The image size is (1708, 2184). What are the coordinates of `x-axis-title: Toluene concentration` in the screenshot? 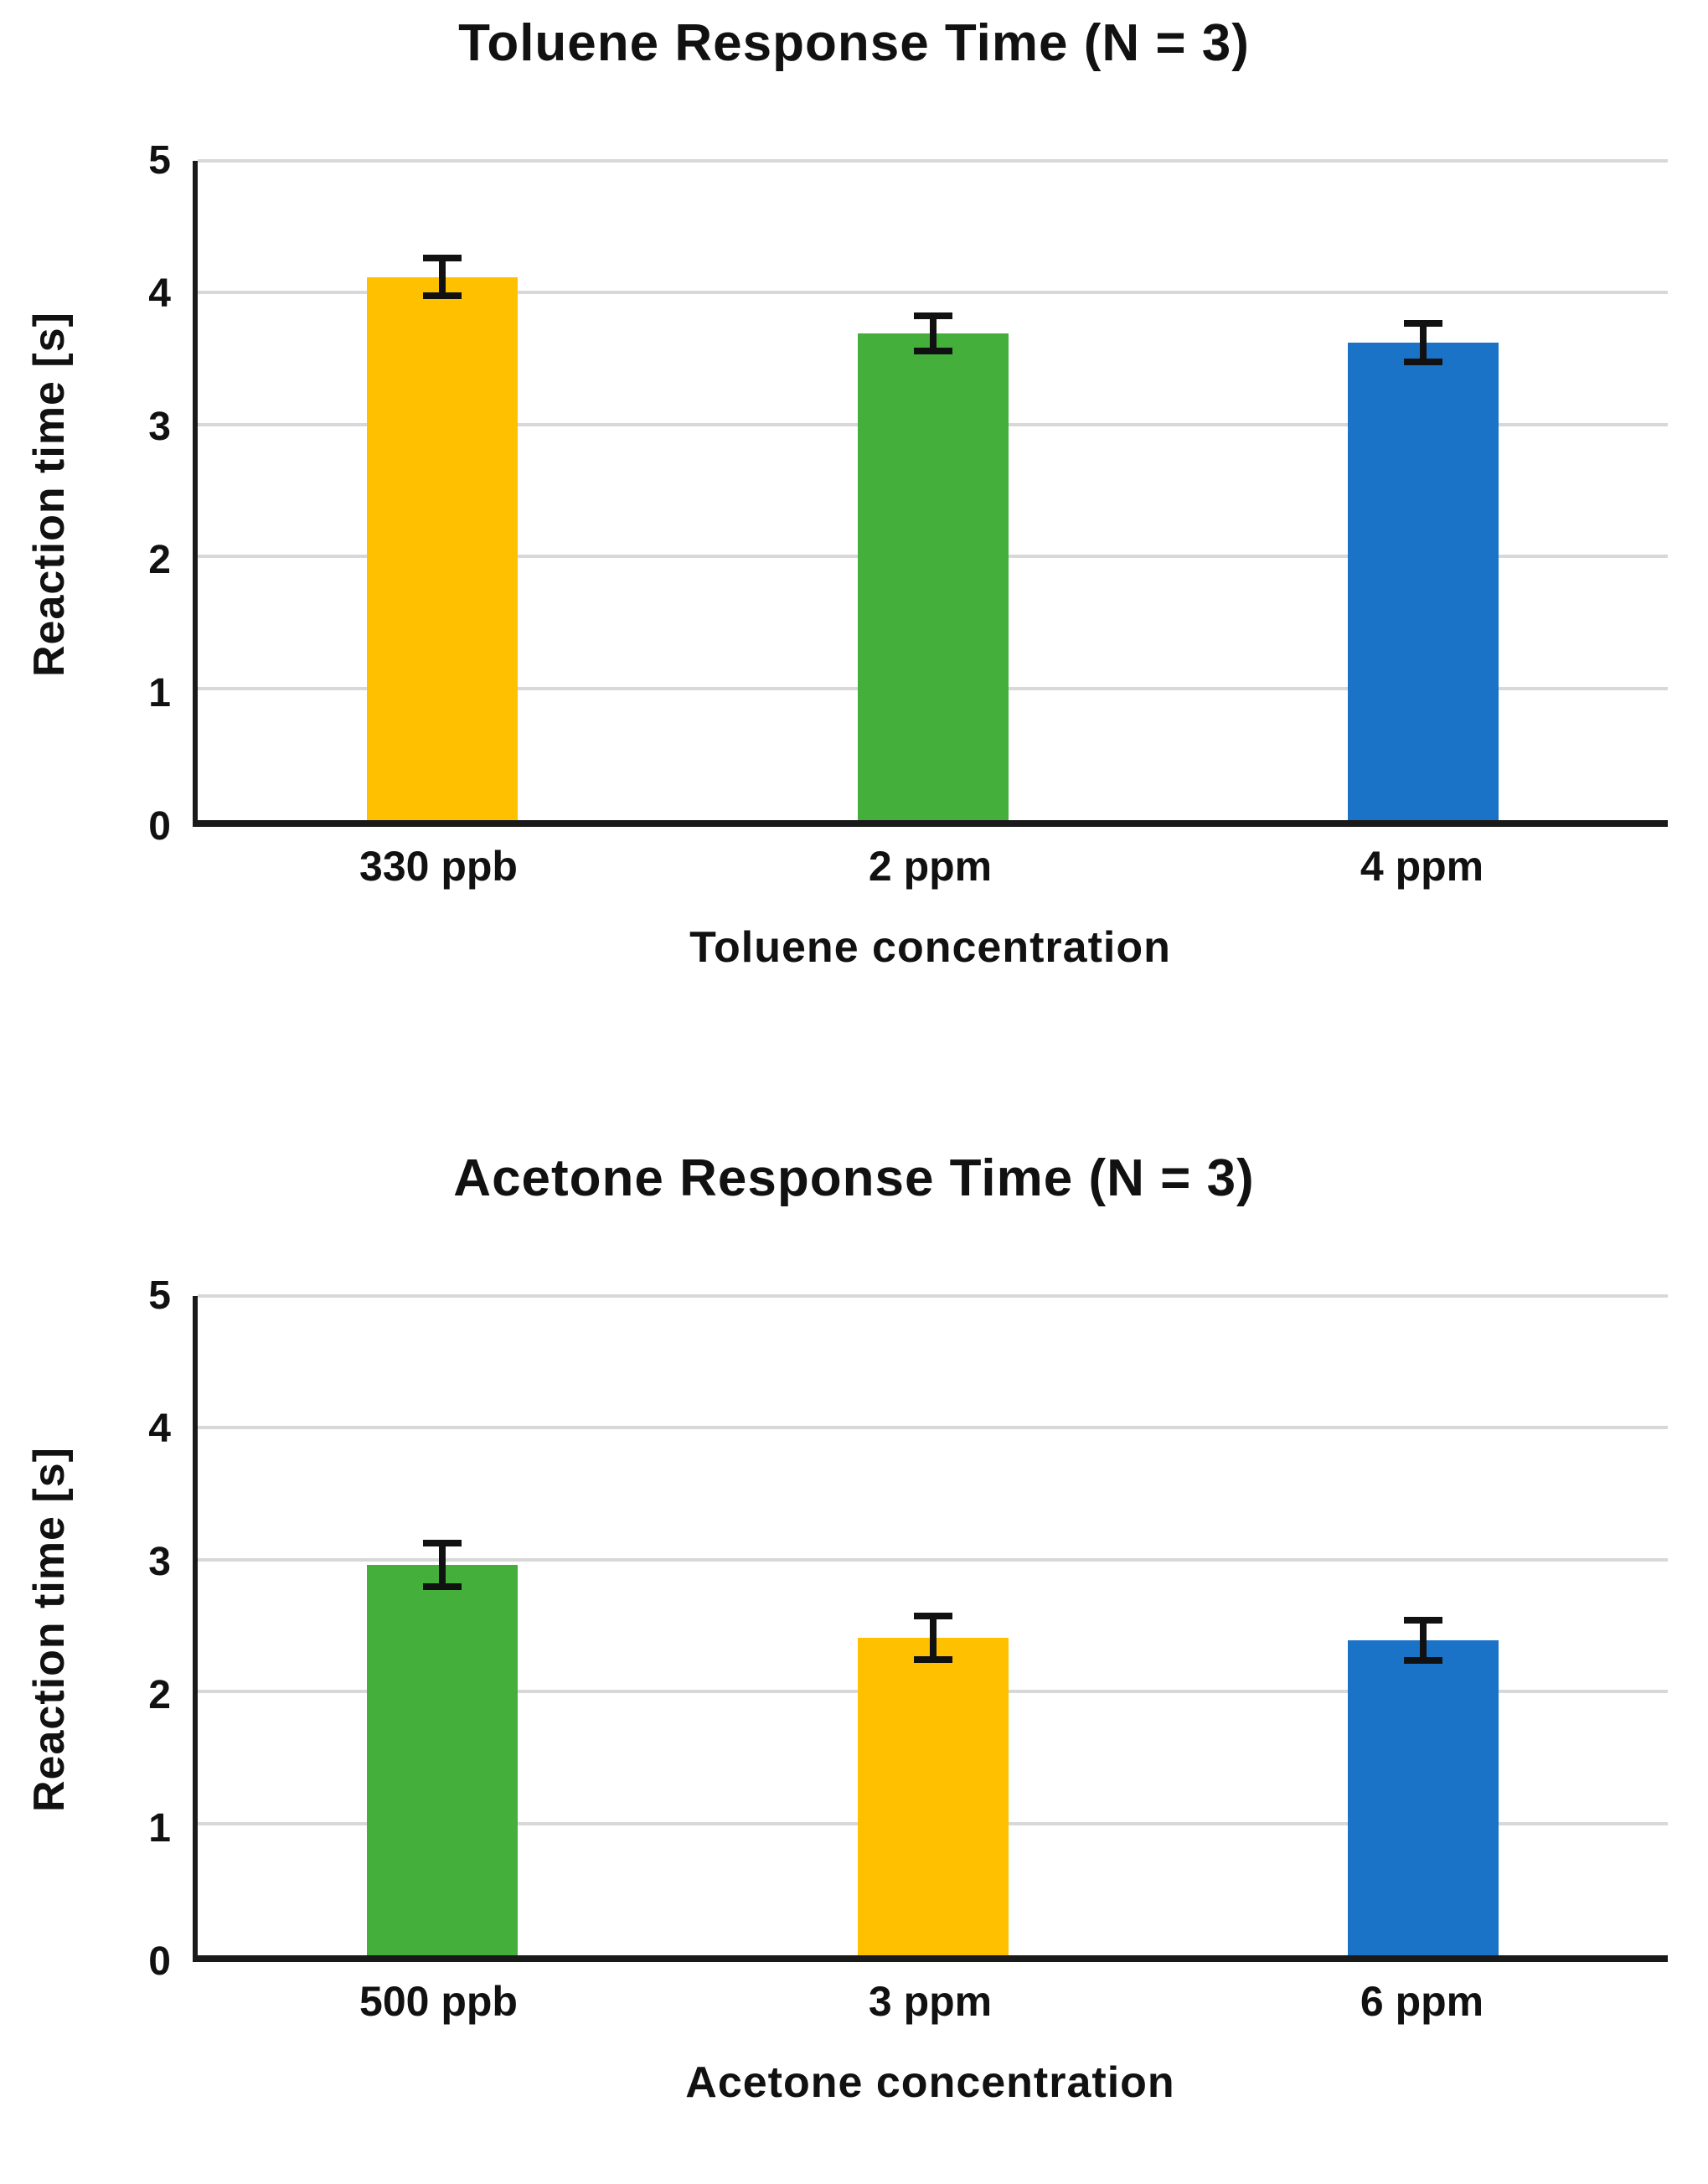 It's located at (930, 947).